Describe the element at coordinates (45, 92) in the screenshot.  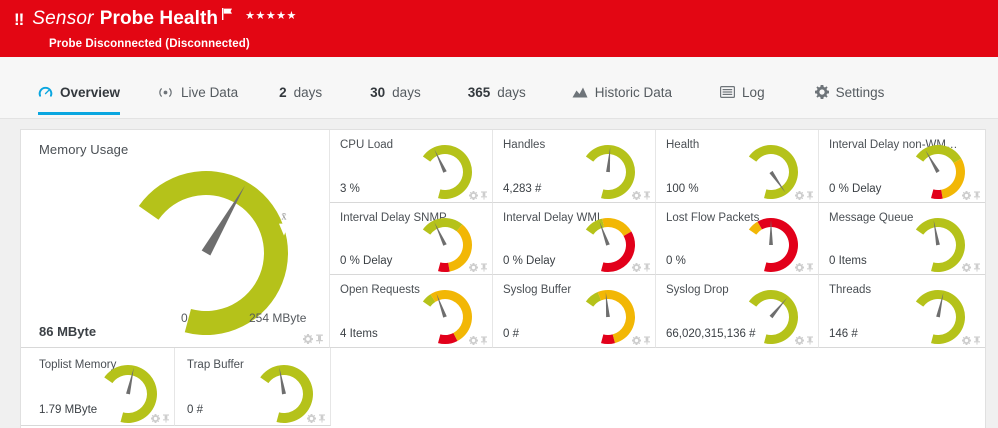
I see `gauge-icon` at that location.